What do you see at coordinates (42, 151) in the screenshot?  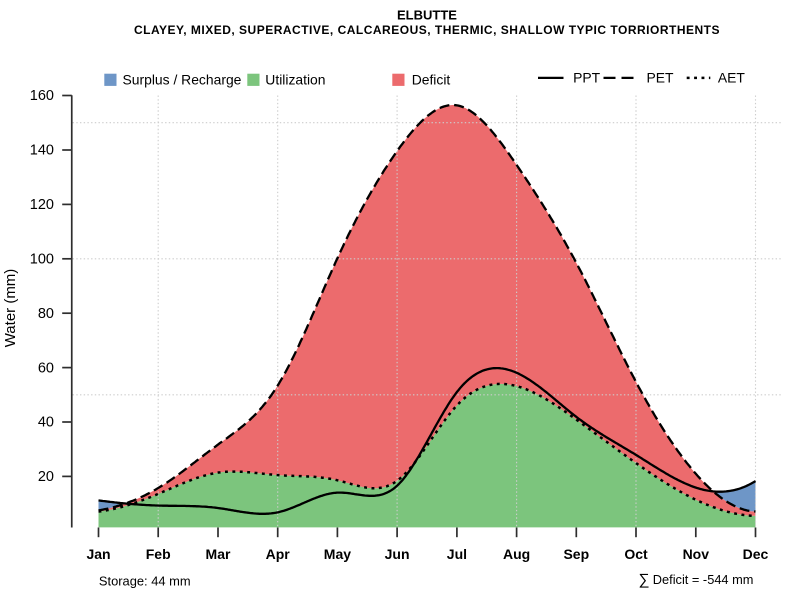 I see `svg-text: 140` at bounding box center [42, 151].